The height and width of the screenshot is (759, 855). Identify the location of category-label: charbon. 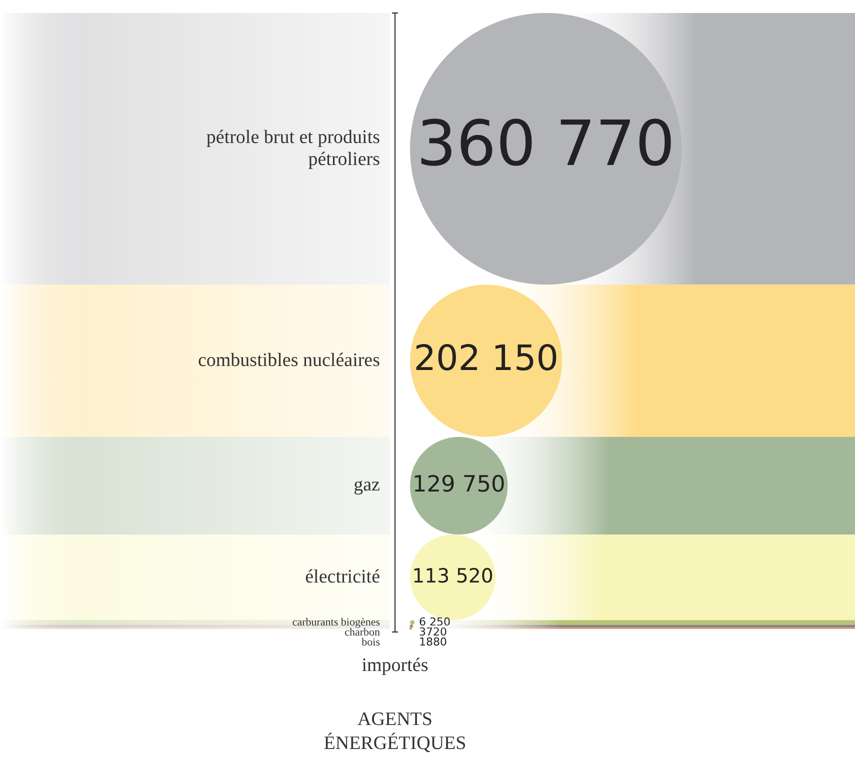
(362, 632).